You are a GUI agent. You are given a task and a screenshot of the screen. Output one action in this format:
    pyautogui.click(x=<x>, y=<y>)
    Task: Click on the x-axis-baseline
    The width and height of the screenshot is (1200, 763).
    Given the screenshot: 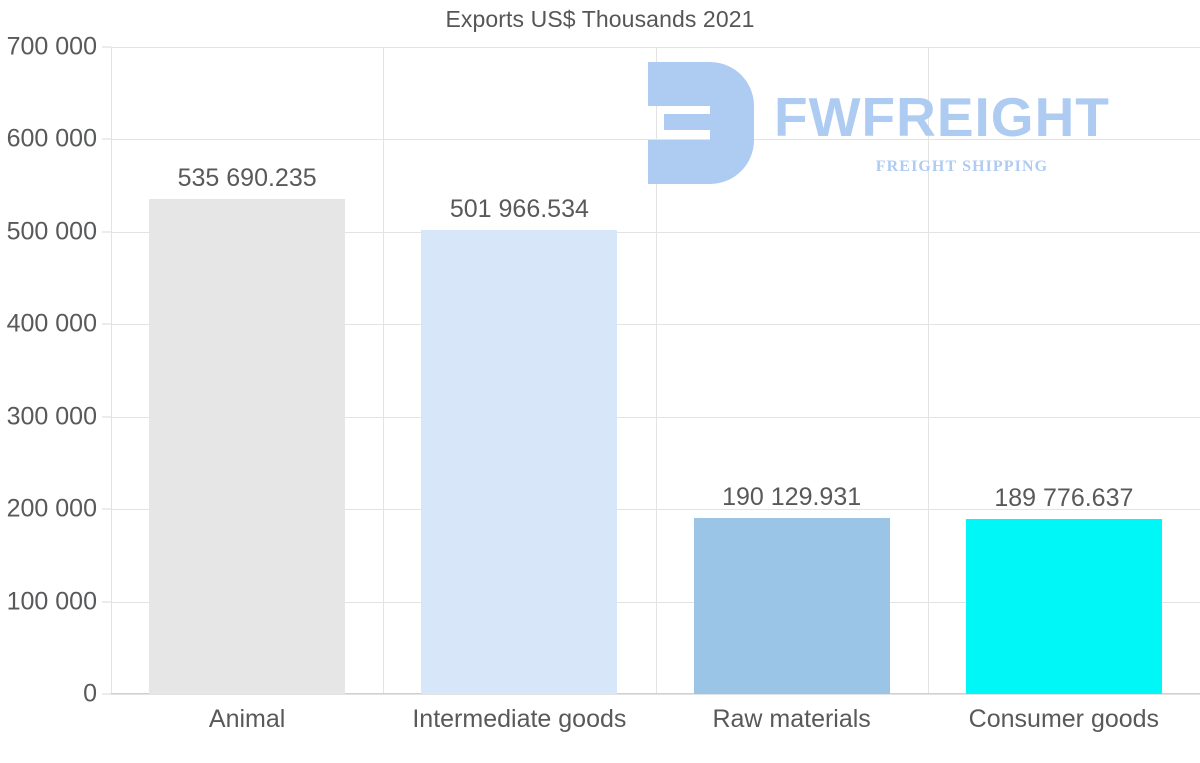 What is the action you would take?
    pyautogui.click(x=655, y=693)
    